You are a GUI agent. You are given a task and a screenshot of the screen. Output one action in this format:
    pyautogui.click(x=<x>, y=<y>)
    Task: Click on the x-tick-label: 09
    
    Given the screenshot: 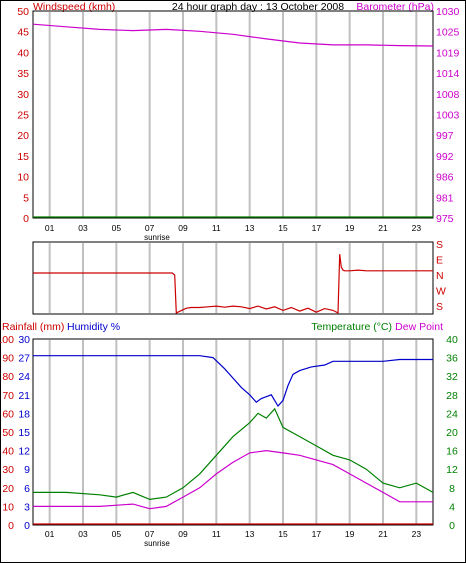 What is the action you would take?
    pyautogui.click(x=183, y=228)
    